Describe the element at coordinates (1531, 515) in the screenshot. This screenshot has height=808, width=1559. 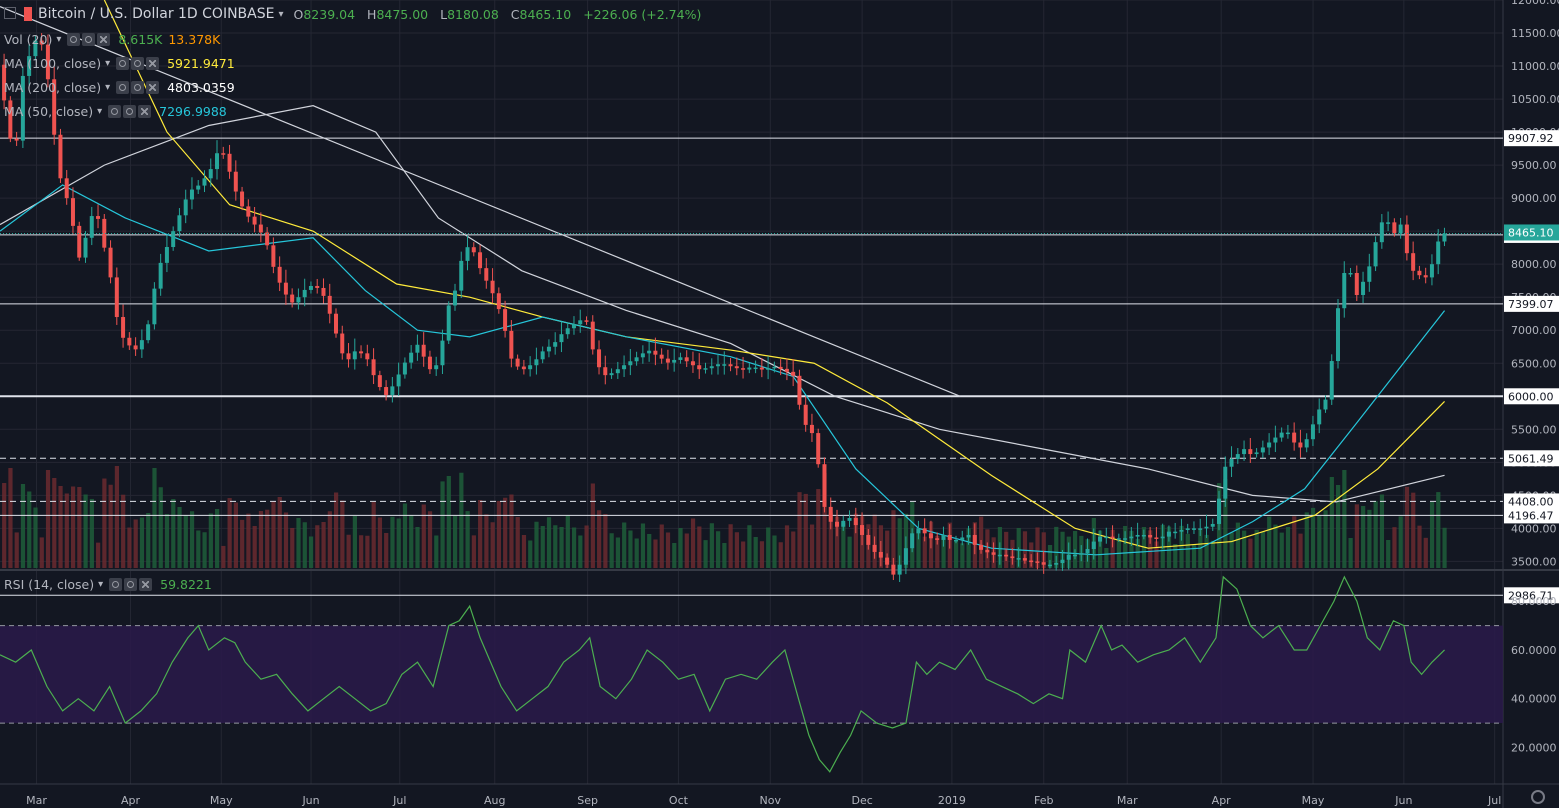
I see `level-tag-label: 4196.47` at that location.